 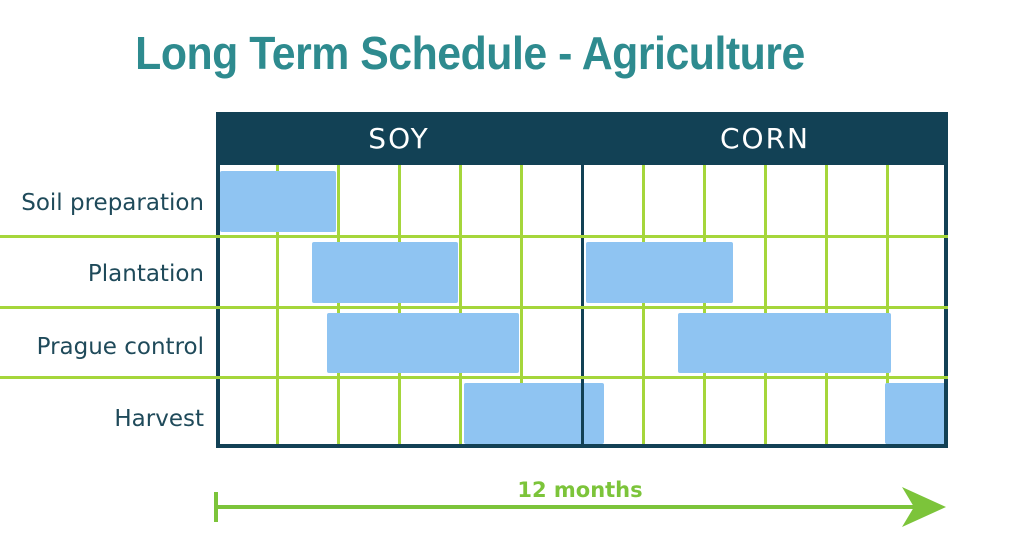 What do you see at coordinates (470, 53) in the screenshot?
I see `page-title: Long Term Schedule - Agriculture` at bounding box center [470, 53].